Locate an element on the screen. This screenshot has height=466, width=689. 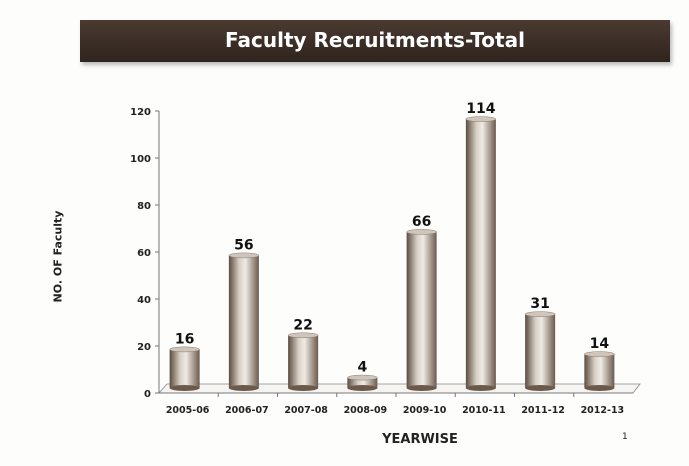
chart-title: Faculty Recruitments-Total is located at coordinates (375, 40).